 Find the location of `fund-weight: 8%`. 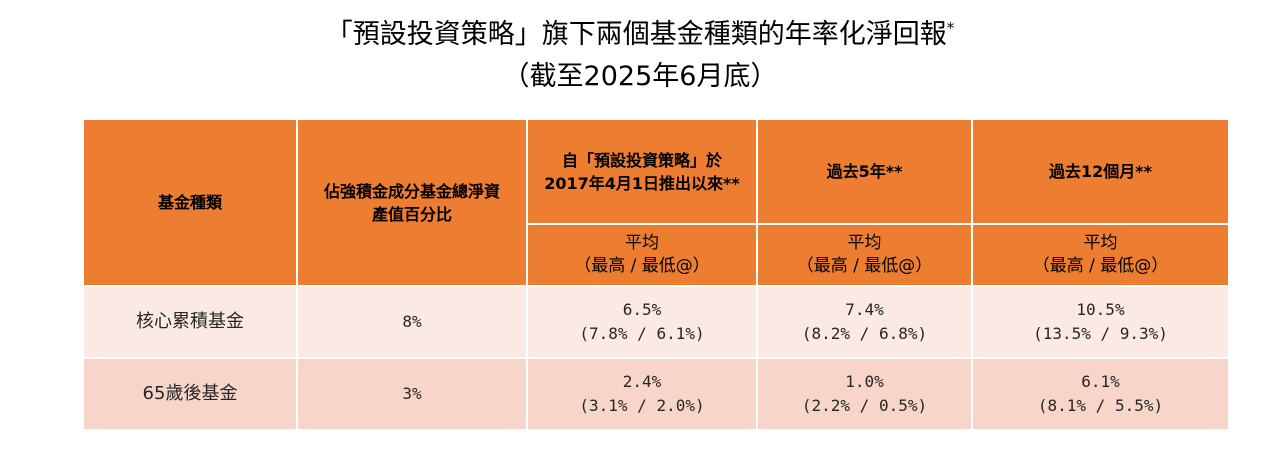

fund-weight: 8% is located at coordinates (412, 322).